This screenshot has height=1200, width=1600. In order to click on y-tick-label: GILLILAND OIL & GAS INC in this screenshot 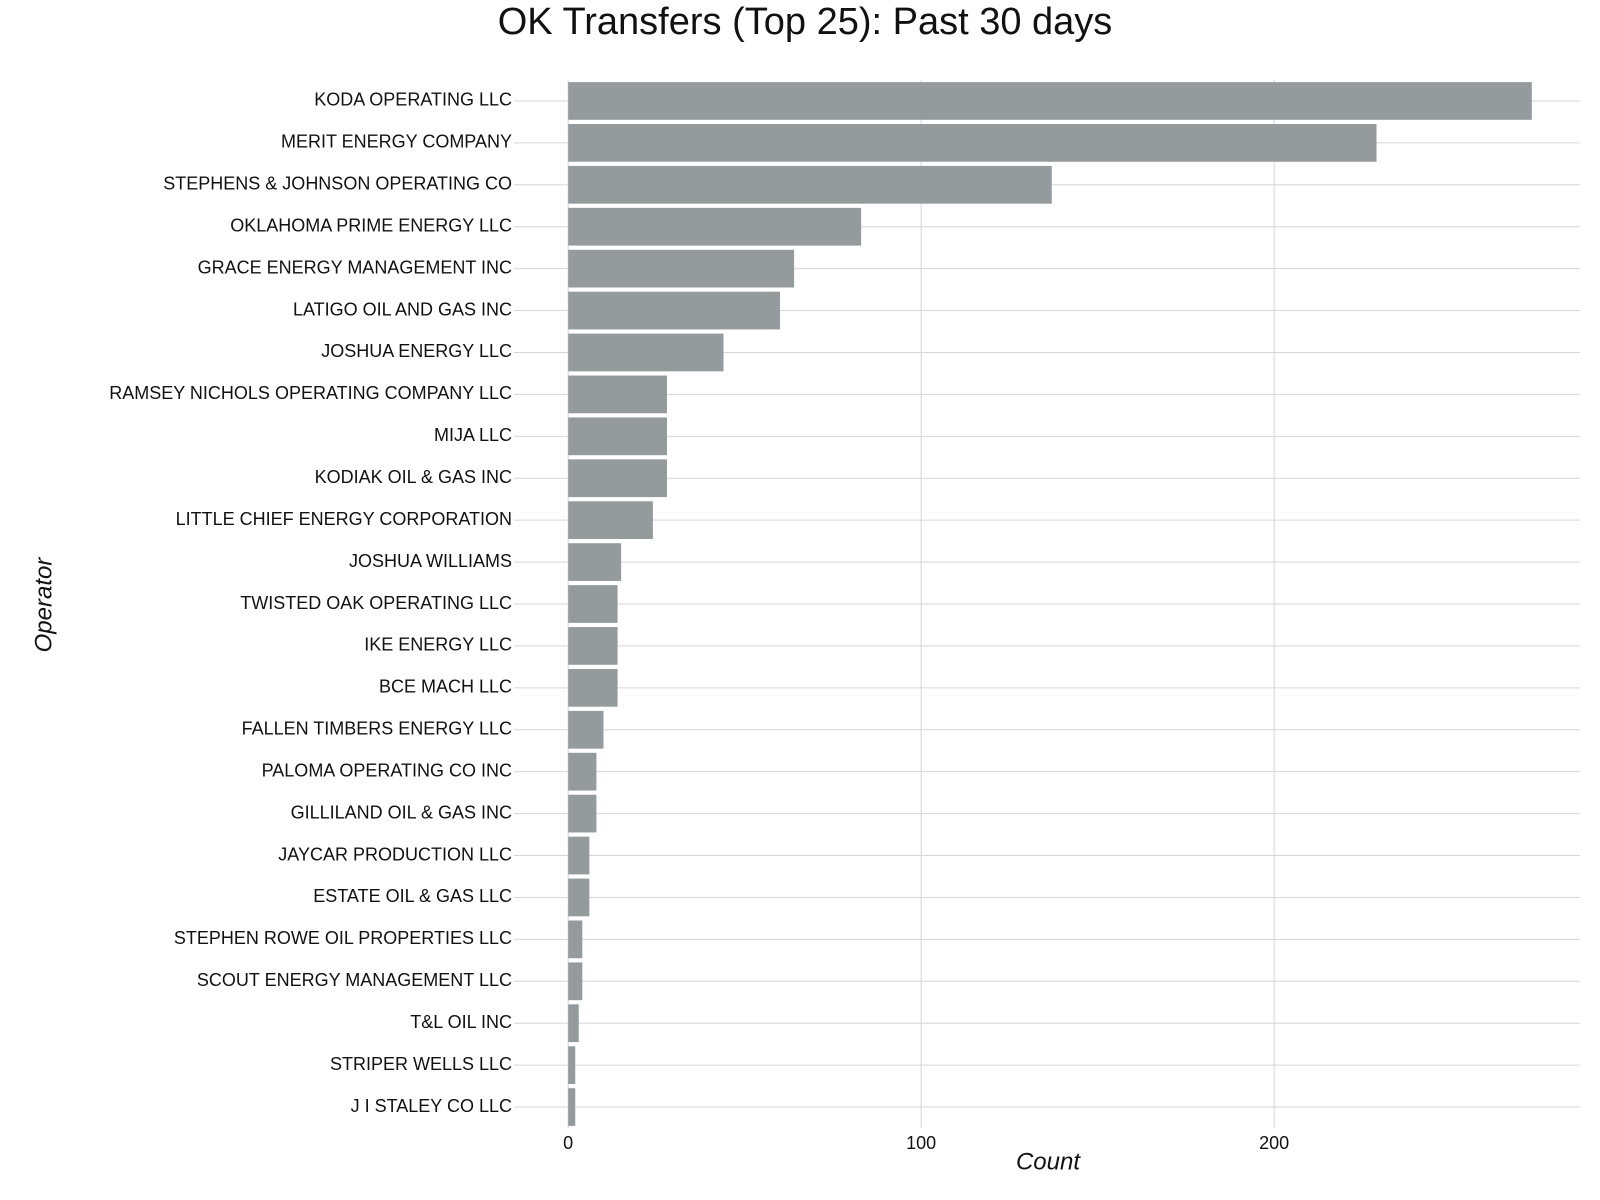, I will do `click(401, 812)`.